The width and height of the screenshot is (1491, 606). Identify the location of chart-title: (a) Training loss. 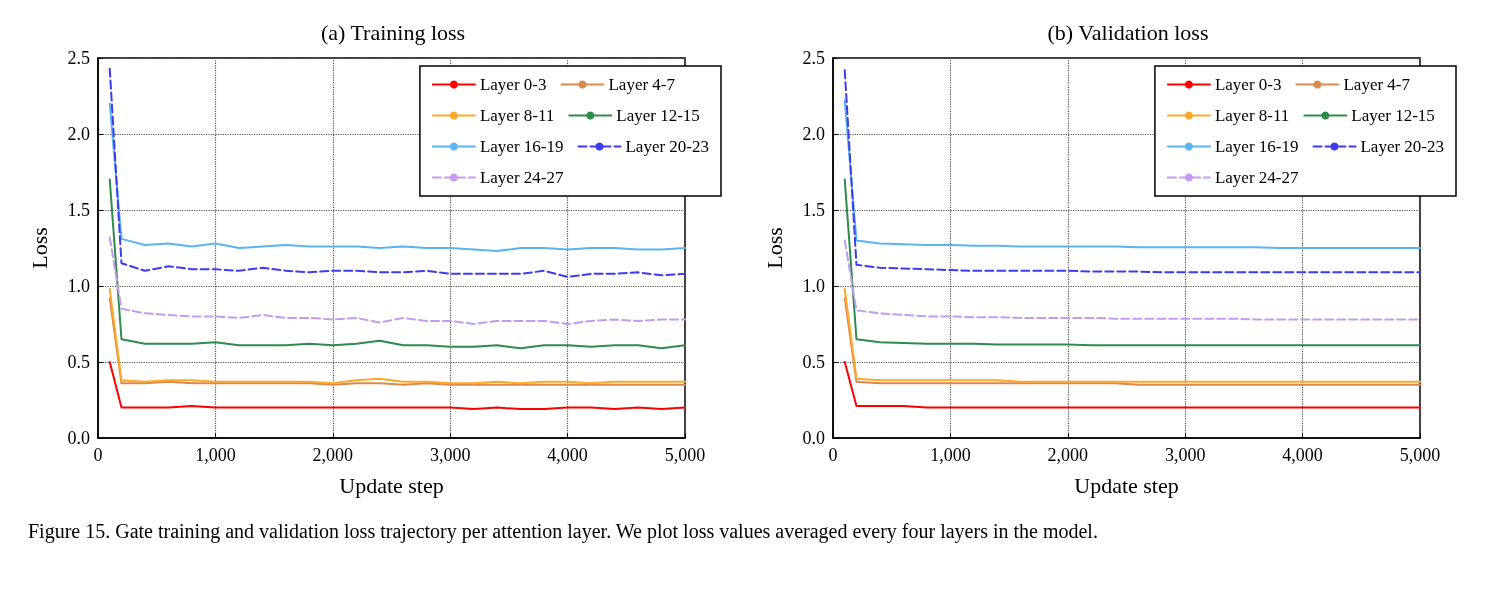
(393, 32).